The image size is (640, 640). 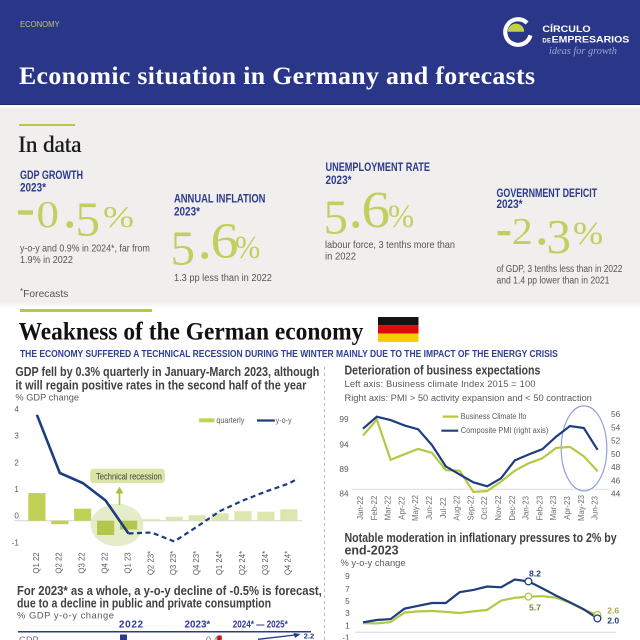 What do you see at coordinates (82, 562) in the screenshot?
I see `svg-text: Q3 22` at bounding box center [82, 562].